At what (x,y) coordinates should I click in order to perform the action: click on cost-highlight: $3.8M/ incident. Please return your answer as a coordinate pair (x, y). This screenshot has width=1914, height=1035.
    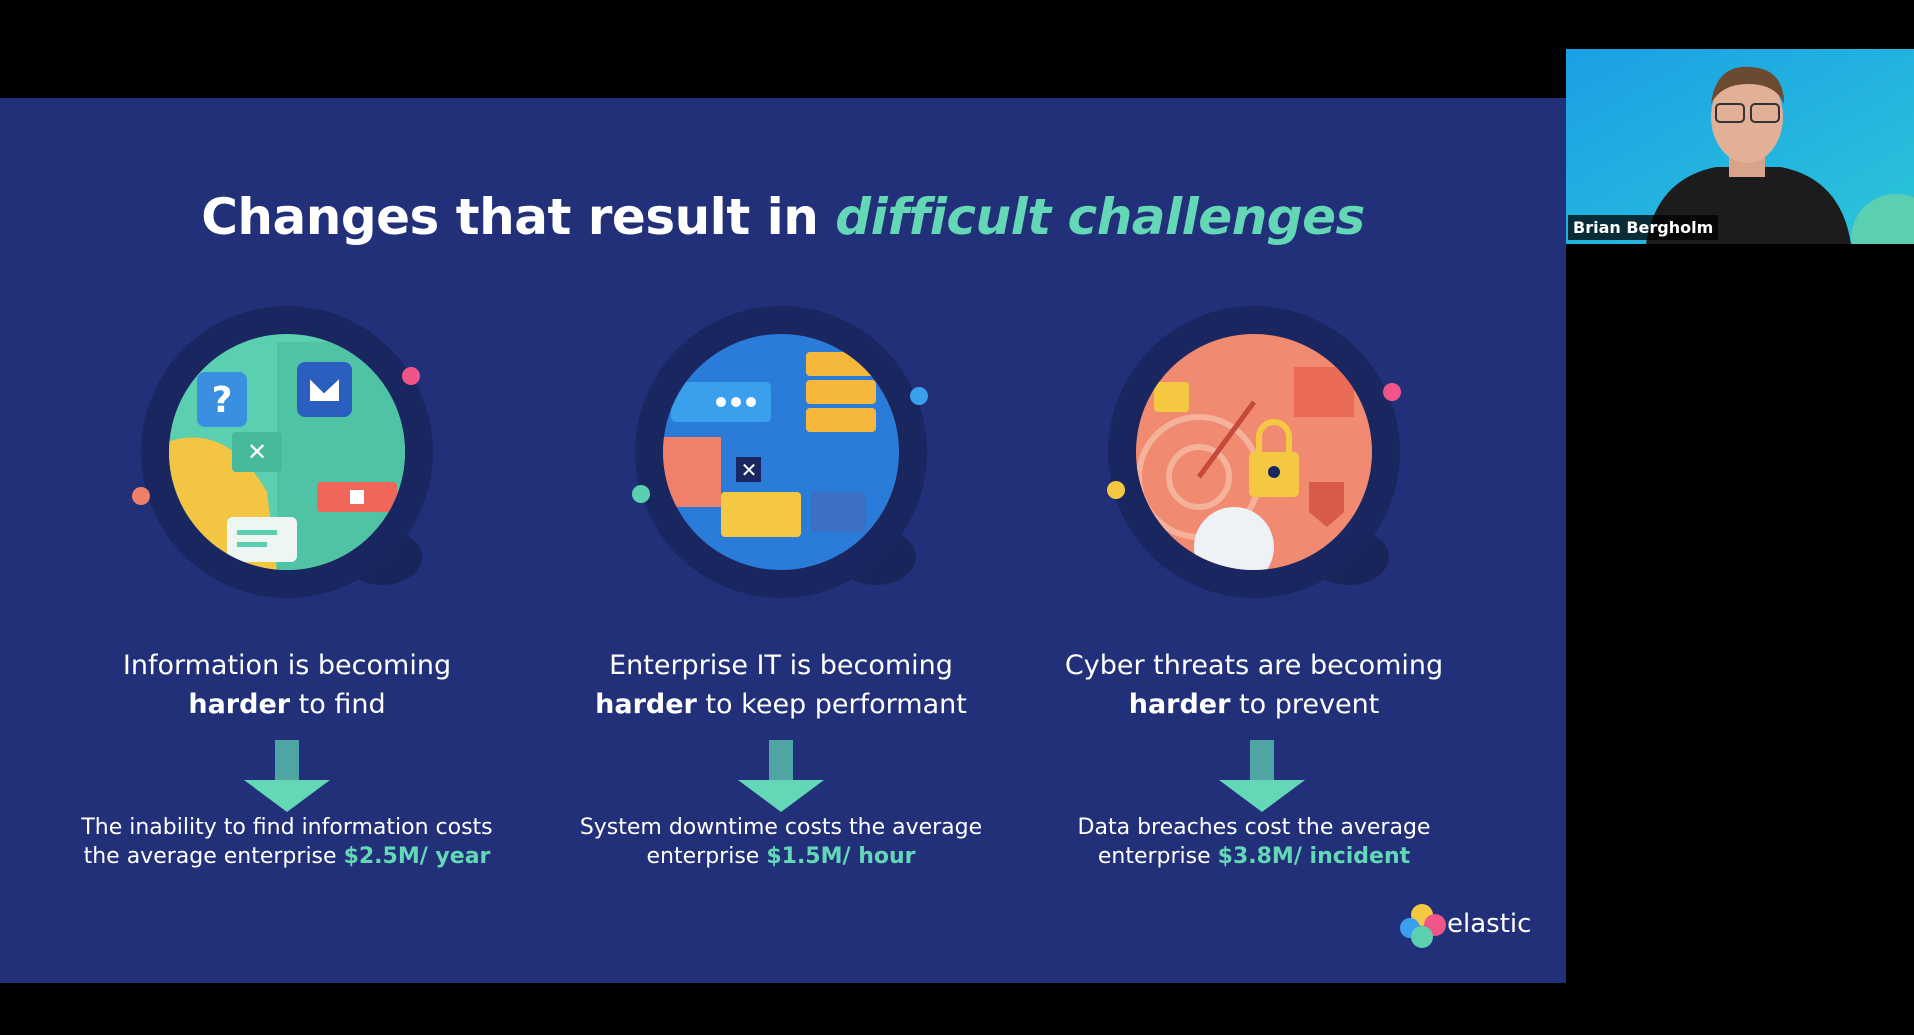
    Looking at the image, I should click on (1314, 856).